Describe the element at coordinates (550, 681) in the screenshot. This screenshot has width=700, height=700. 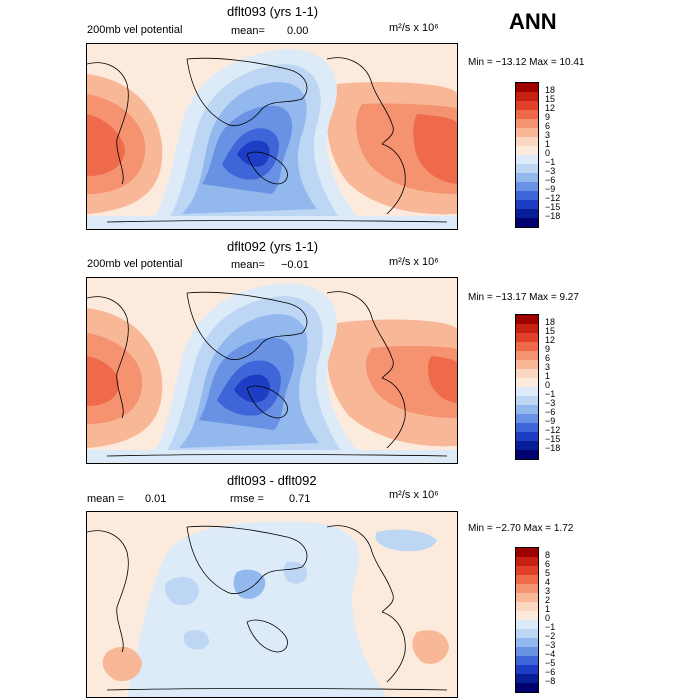
I see `colorbar-tick-label: −8` at that location.